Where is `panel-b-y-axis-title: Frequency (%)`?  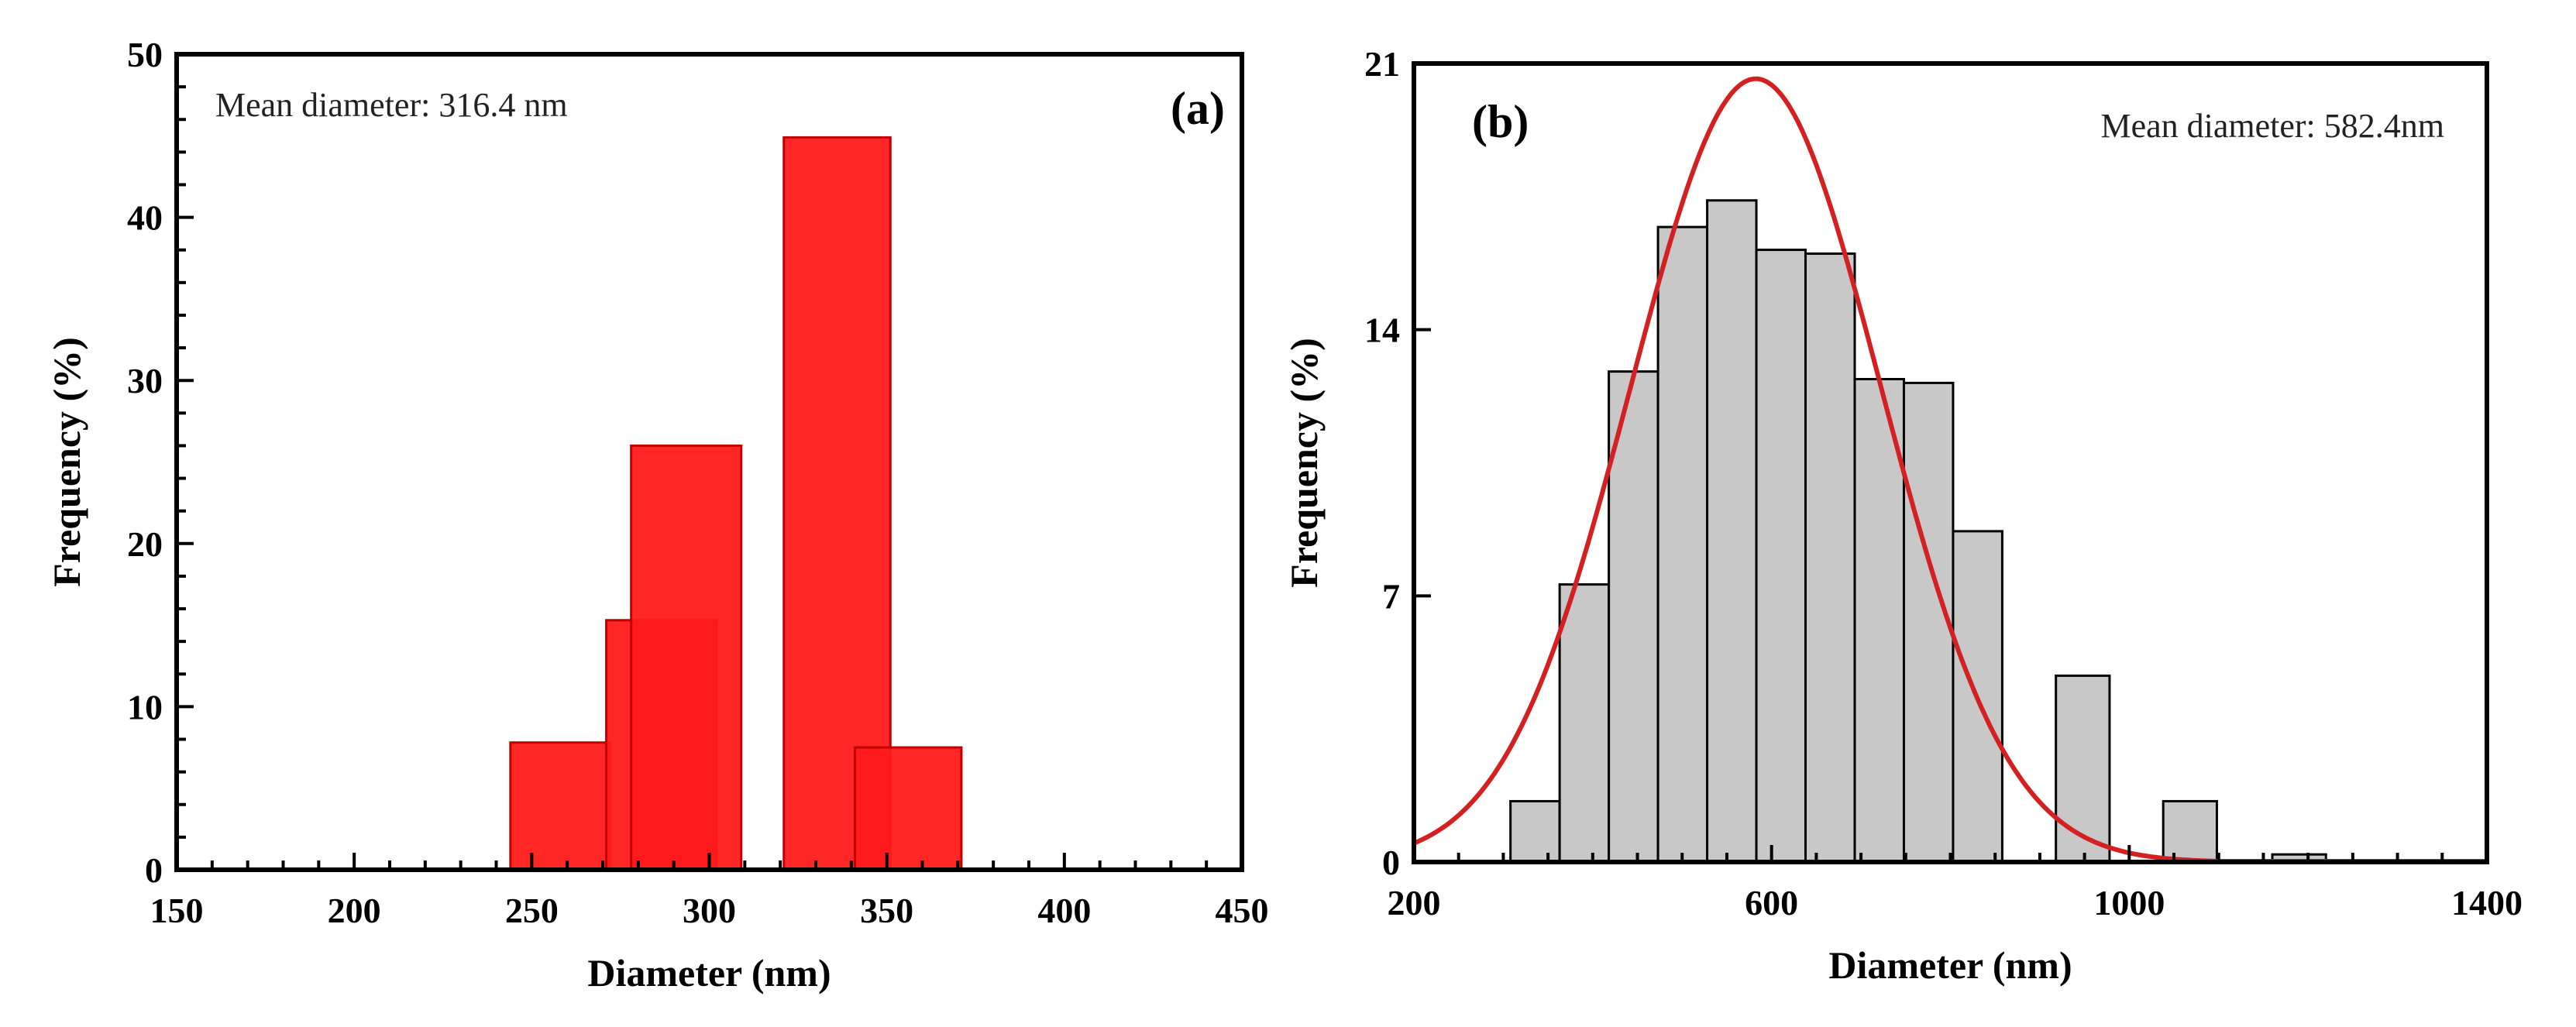 panel-b-y-axis-title: Frequency (%) is located at coordinates (1304, 463).